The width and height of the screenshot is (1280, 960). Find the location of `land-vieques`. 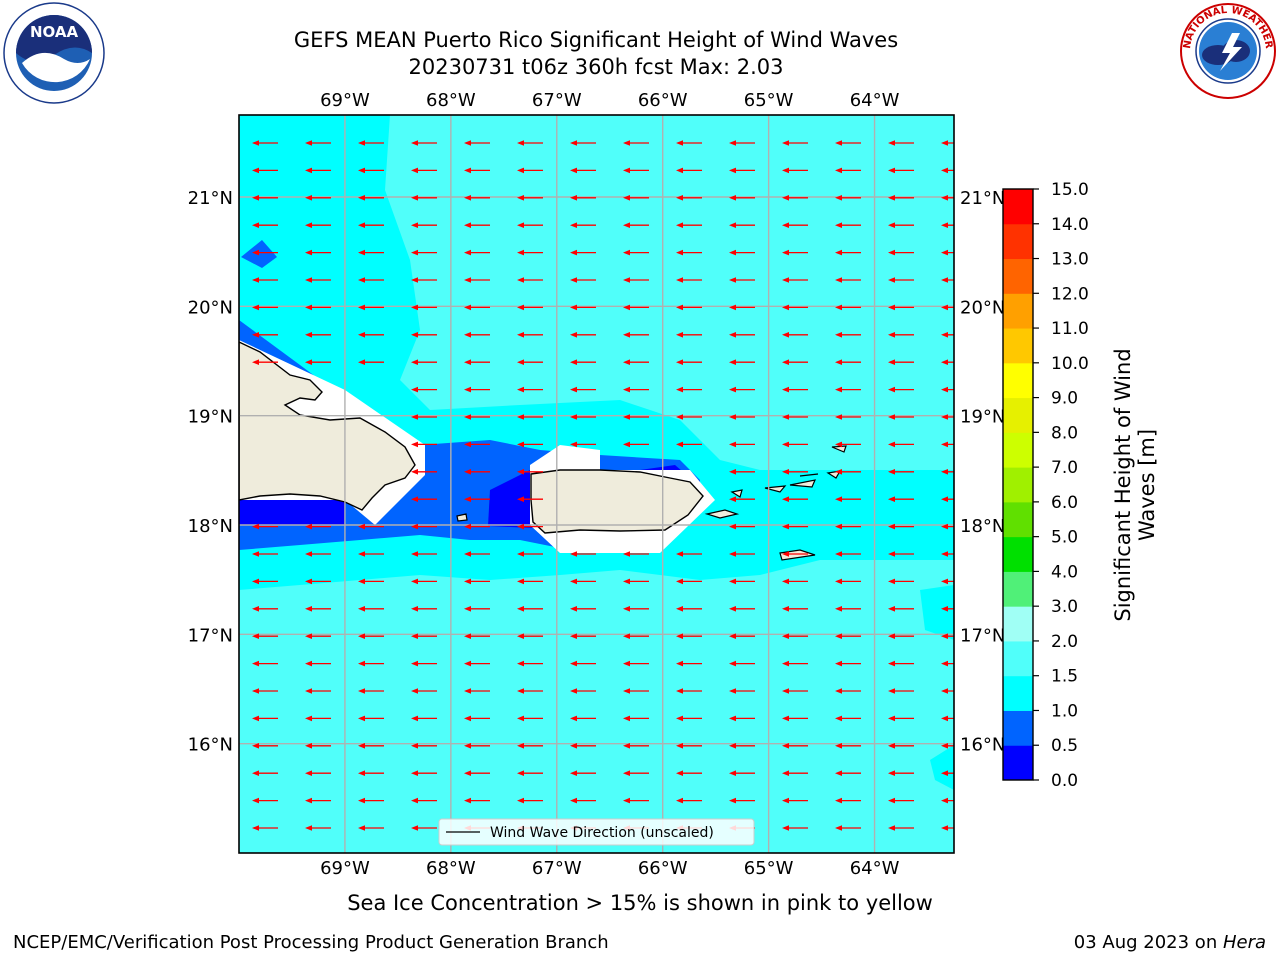

land-vieques is located at coordinates (722, 514).